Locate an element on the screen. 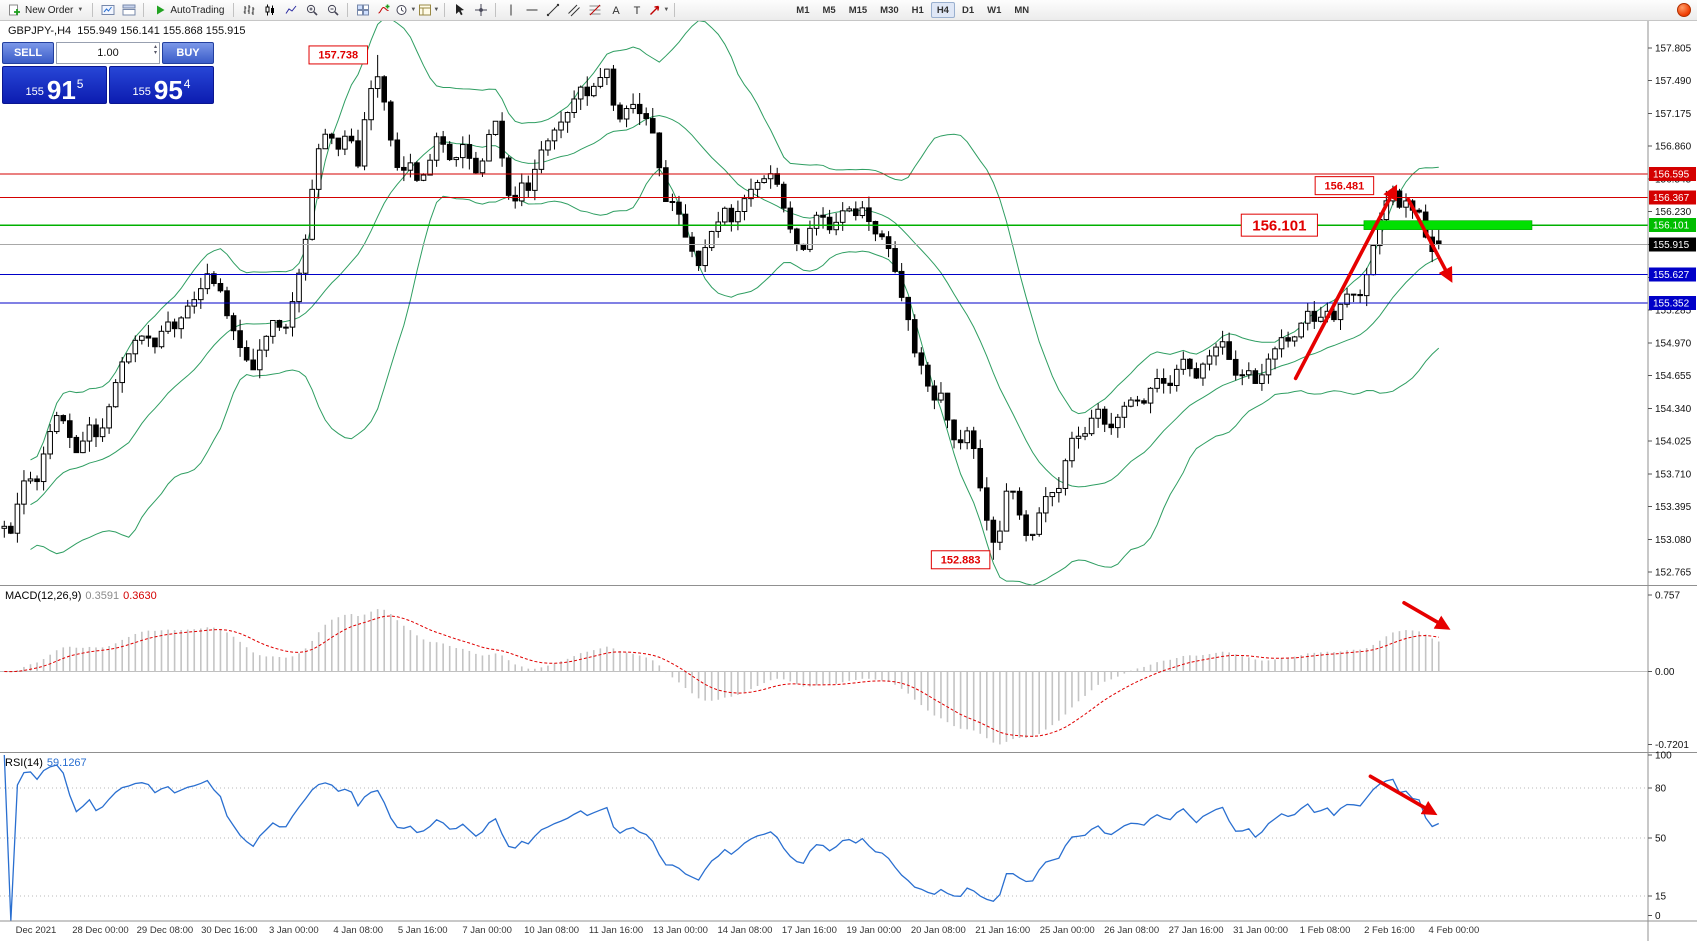  svg-text: 100 is located at coordinates (1663, 756).